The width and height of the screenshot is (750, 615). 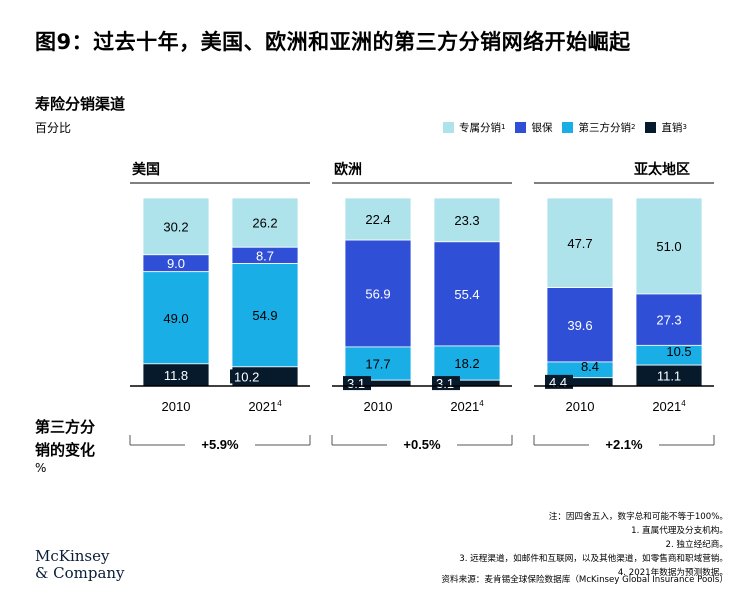 What do you see at coordinates (633, 127) in the screenshot?
I see `legend-footnote: 2` at bounding box center [633, 127].